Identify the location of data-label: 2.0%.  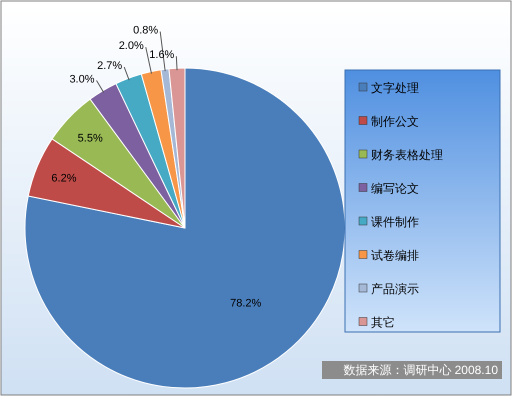
(131, 46).